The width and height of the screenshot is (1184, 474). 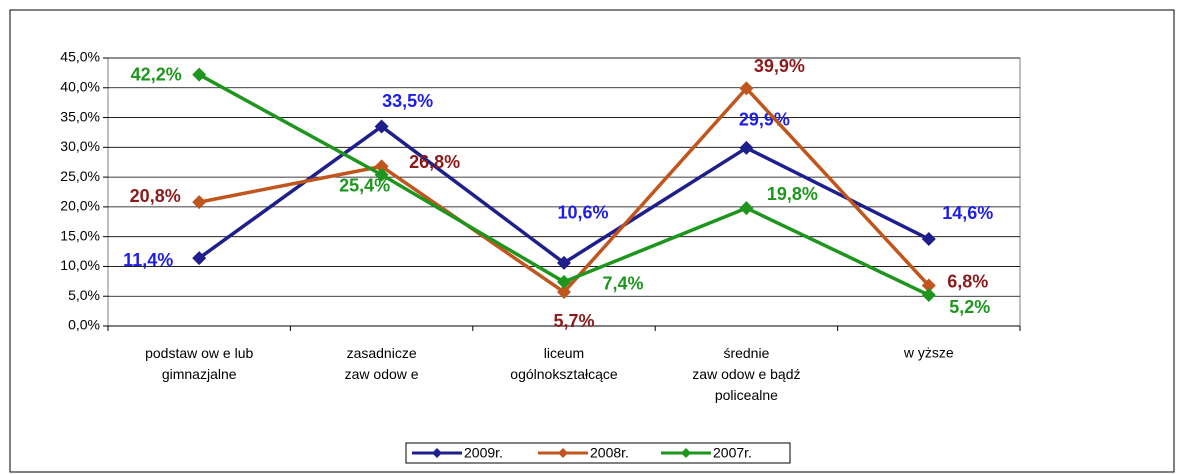 What do you see at coordinates (80, 265) in the screenshot?
I see `y-tick-label: 10,0%` at bounding box center [80, 265].